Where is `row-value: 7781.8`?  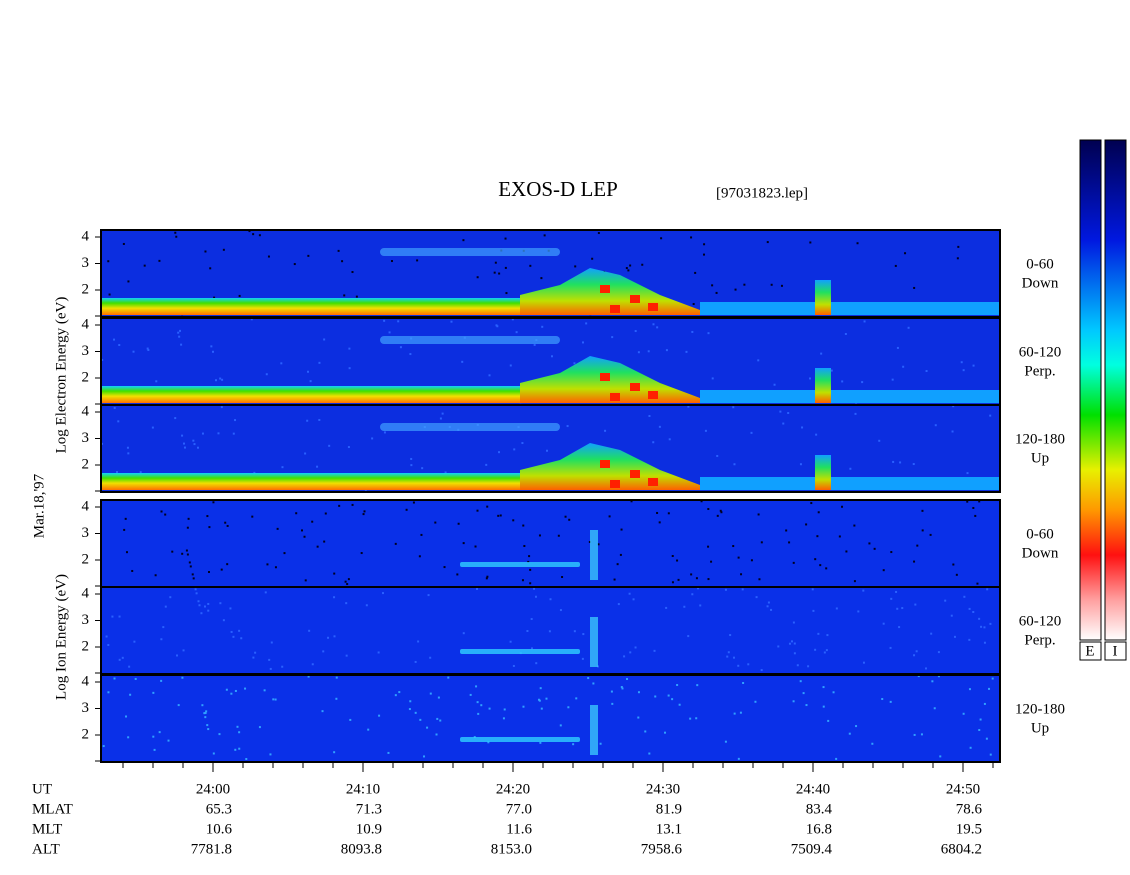
row-value: 7781.8 is located at coordinates (211, 849).